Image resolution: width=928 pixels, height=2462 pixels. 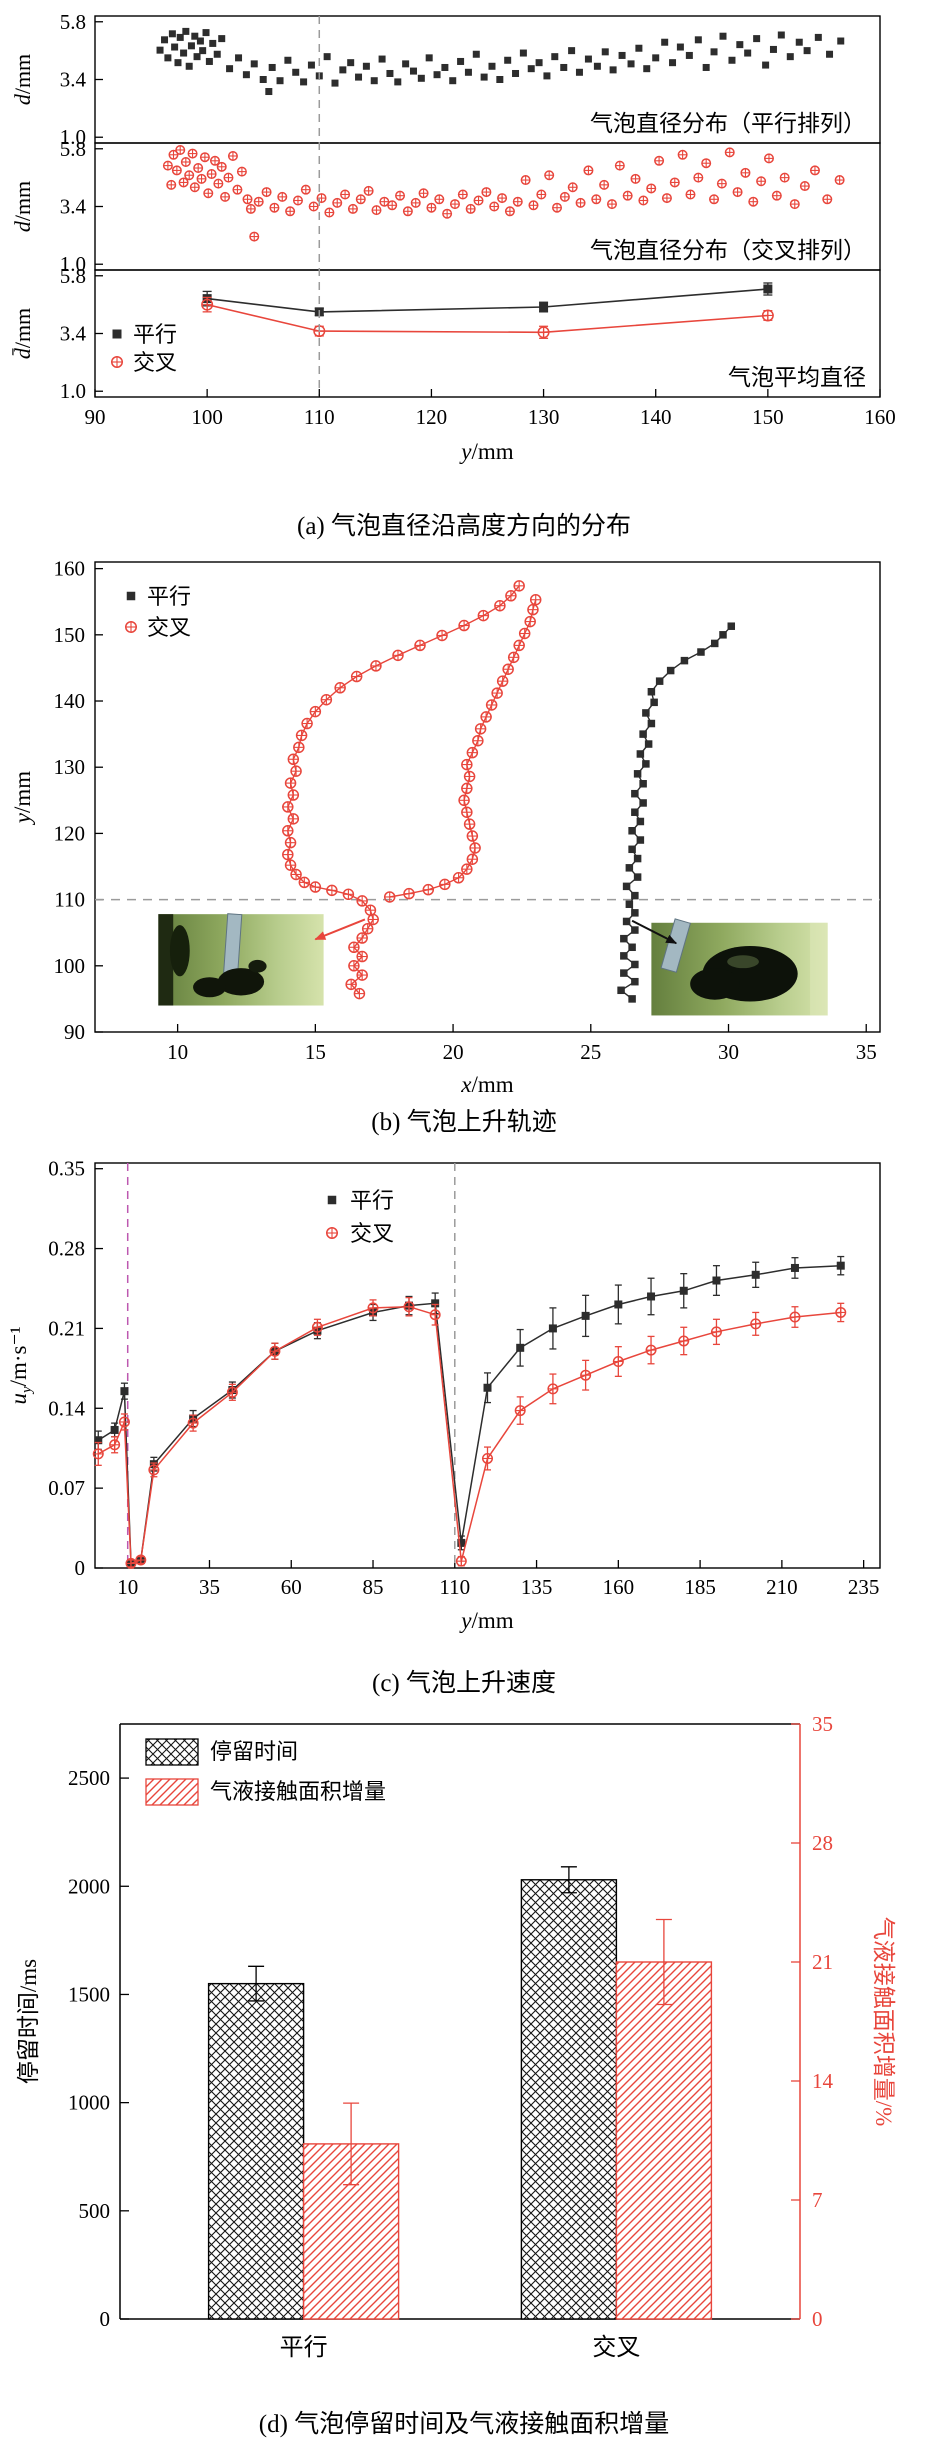 What do you see at coordinates (66, 1408) in the screenshot?
I see `svg-text: 0.14` at bounding box center [66, 1408].